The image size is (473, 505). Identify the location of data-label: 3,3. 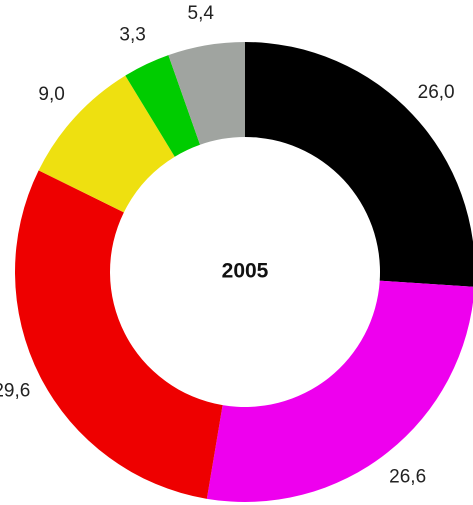
(132, 34).